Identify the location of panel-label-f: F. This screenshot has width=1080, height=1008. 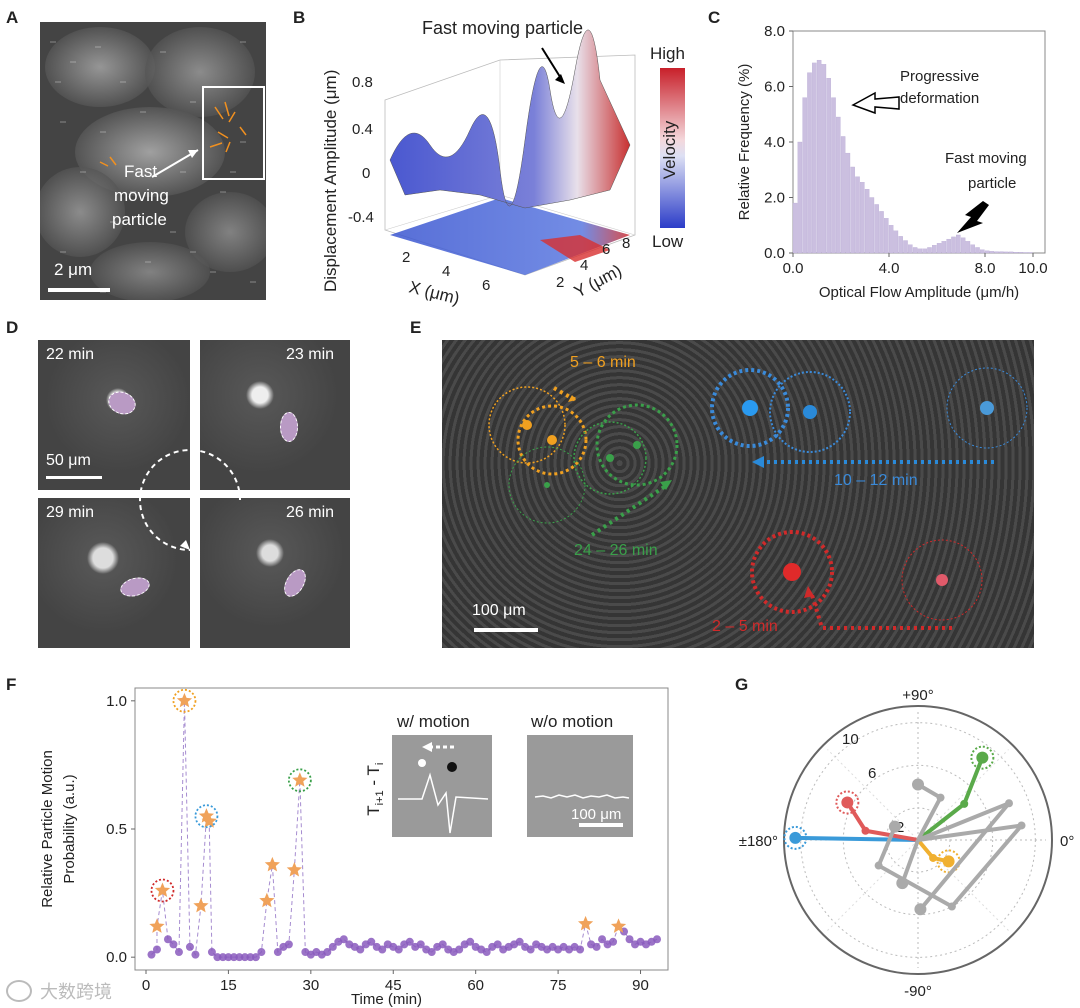
(11, 684).